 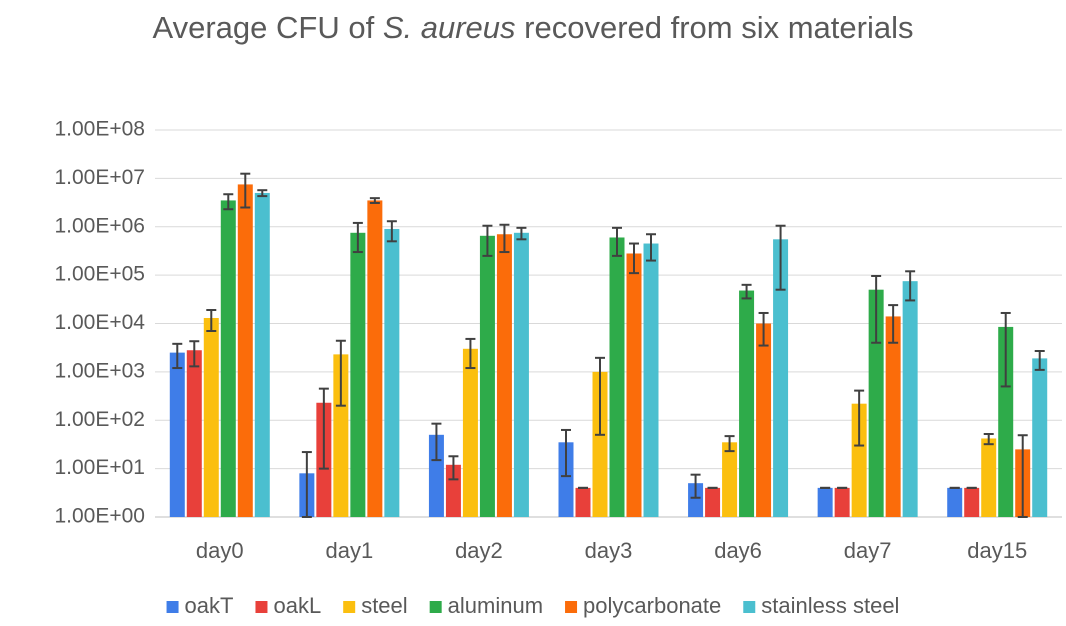 What do you see at coordinates (99, 274) in the screenshot?
I see `y-tick-label: 1.00E+05` at bounding box center [99, 274].